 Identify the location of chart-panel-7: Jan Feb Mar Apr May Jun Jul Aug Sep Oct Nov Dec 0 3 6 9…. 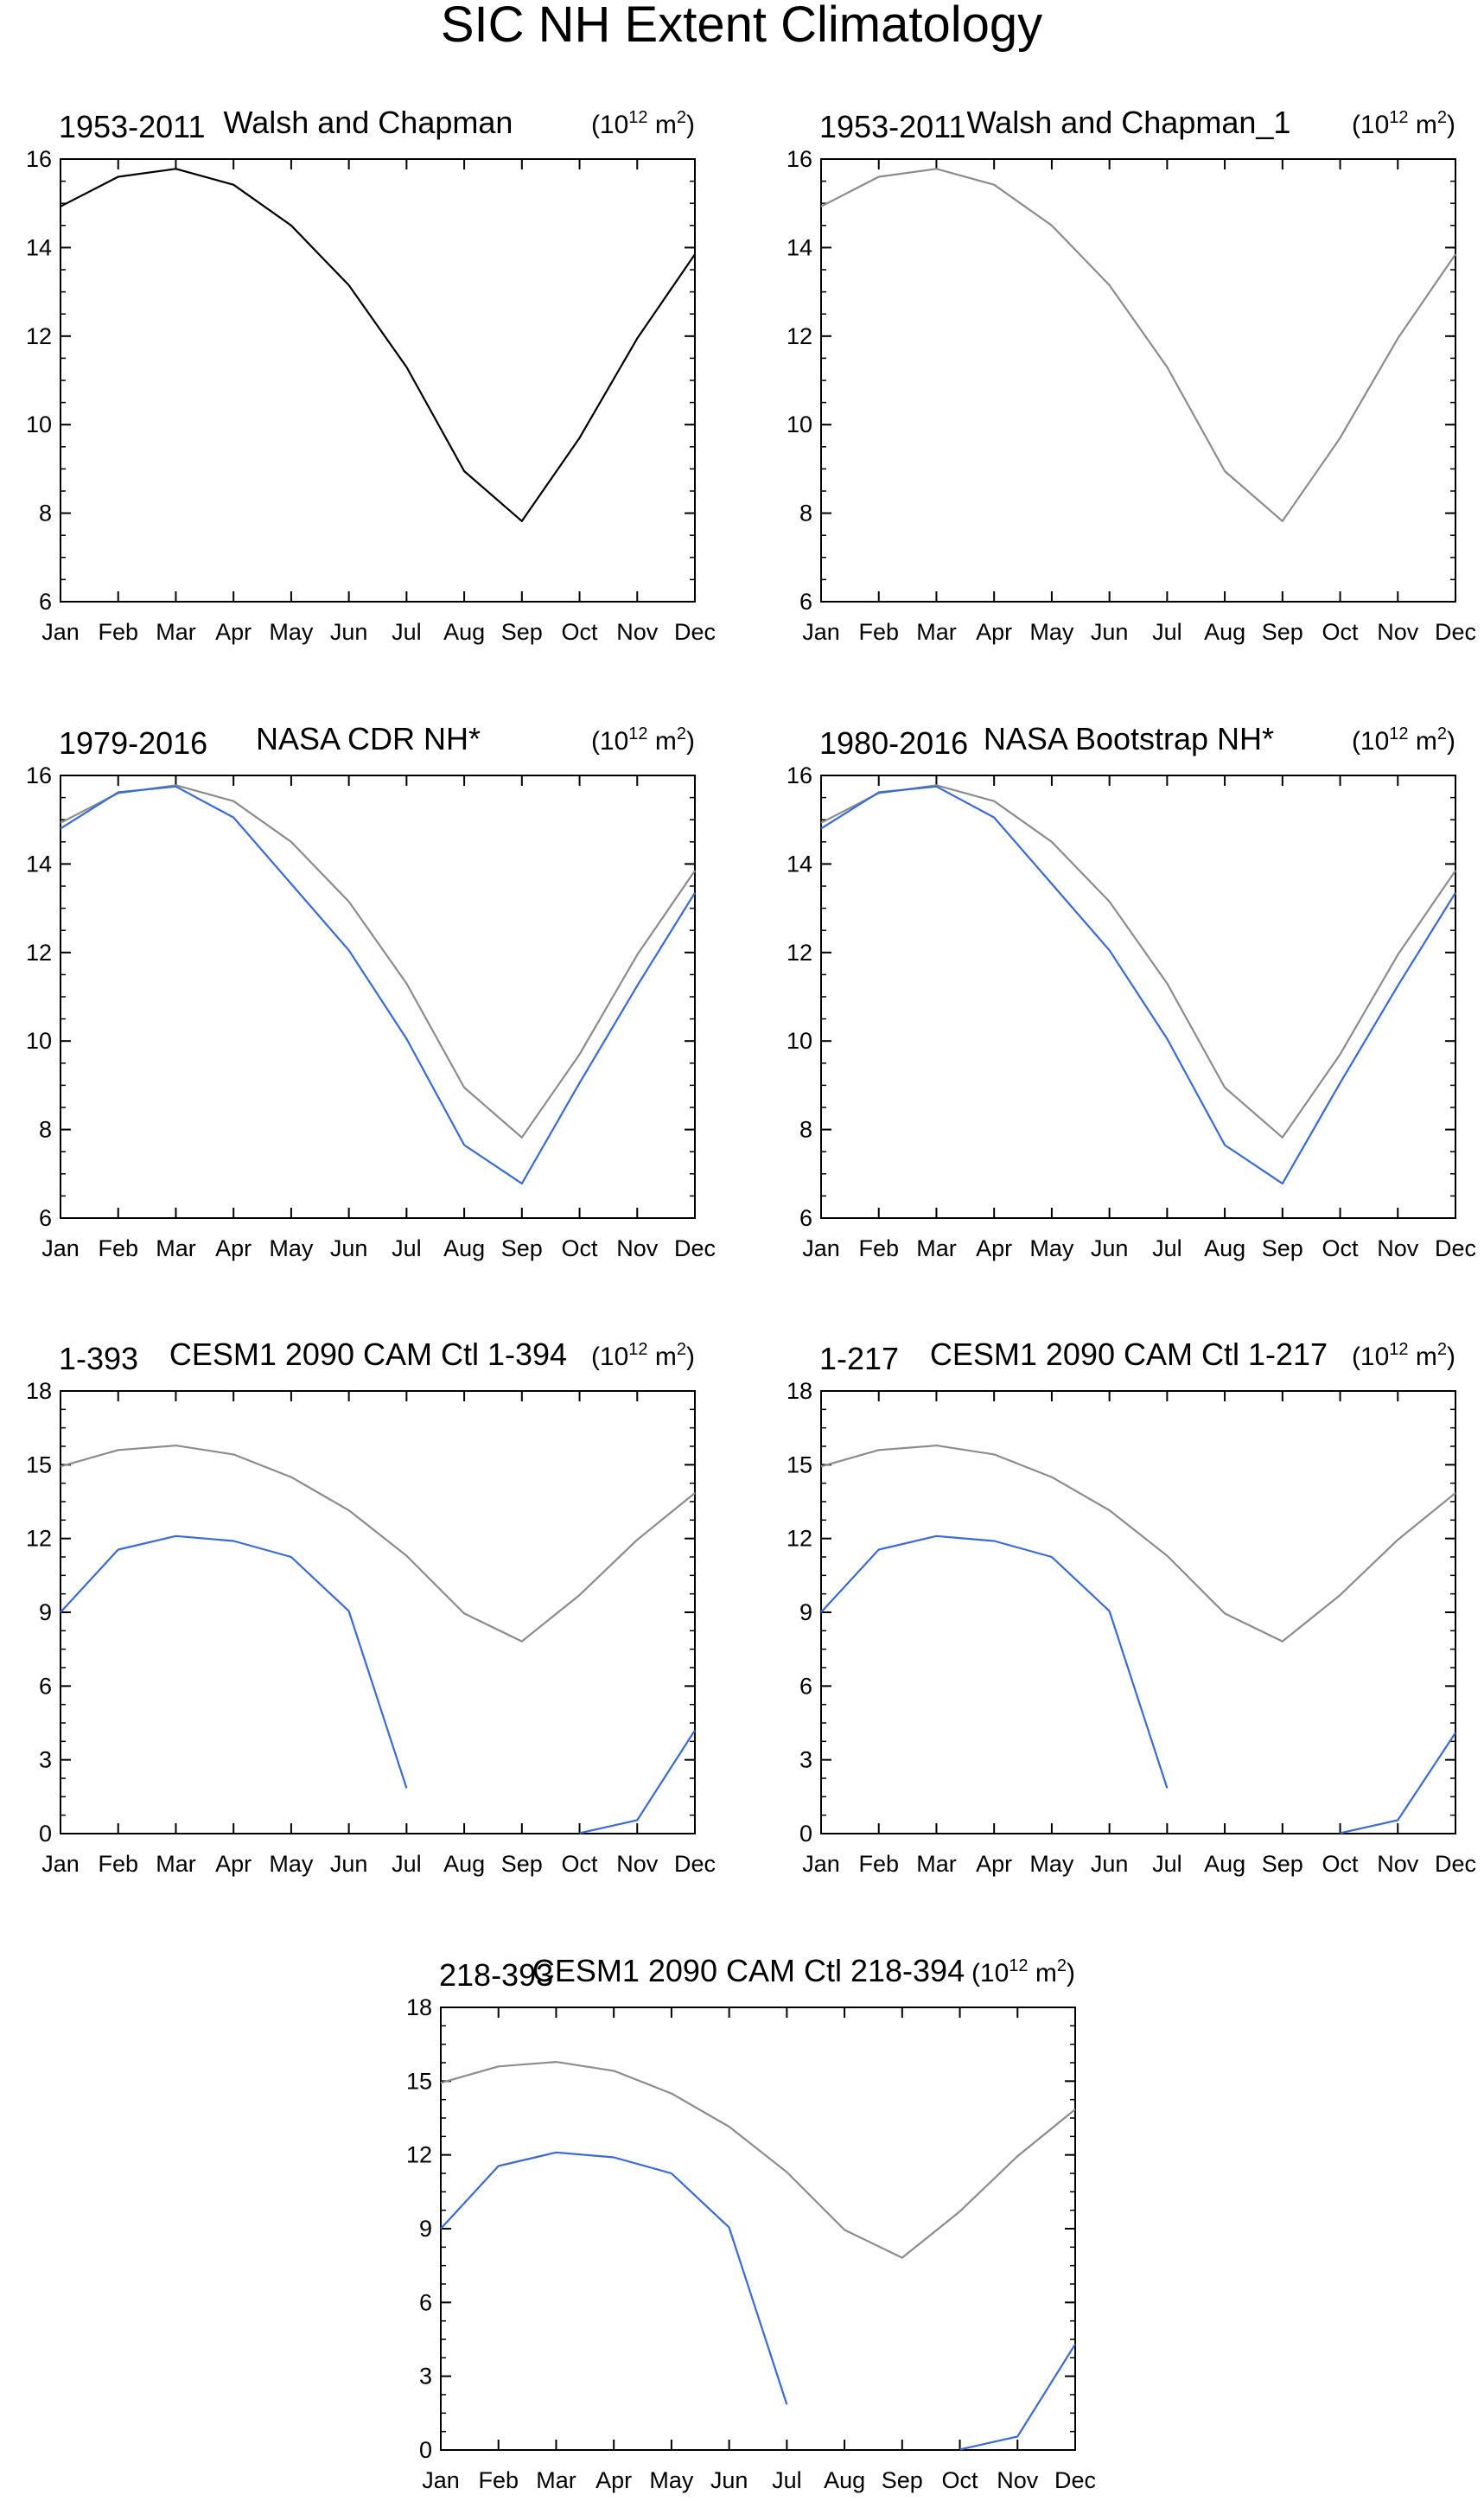
(751, 2223).